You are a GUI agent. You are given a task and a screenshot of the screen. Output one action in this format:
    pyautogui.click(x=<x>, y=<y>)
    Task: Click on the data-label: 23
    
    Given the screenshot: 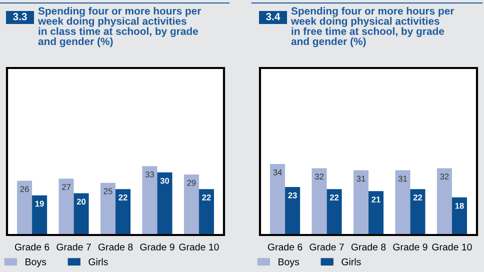 What is the action you would take?
    pyautogui.click(x=292, y=195)
    